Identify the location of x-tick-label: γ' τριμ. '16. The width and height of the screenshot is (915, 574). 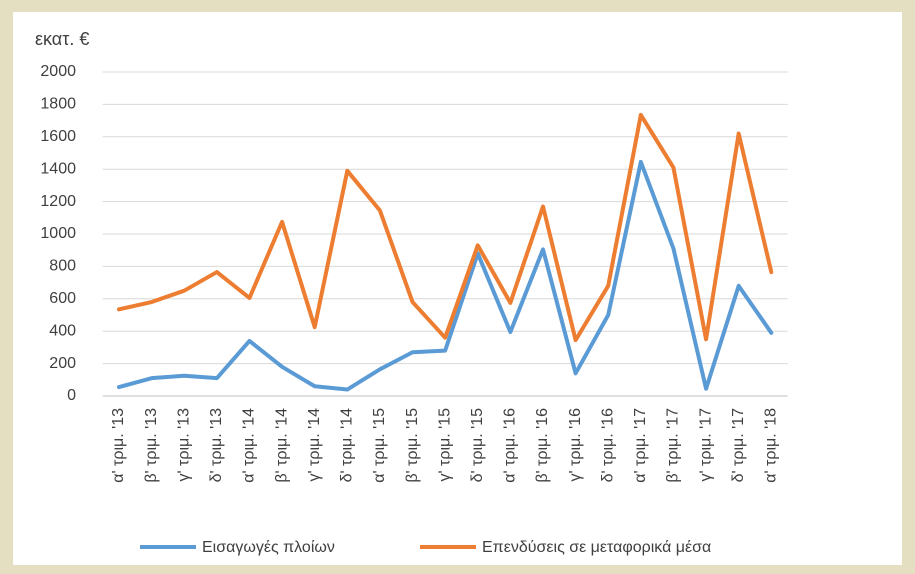
(575, 445).